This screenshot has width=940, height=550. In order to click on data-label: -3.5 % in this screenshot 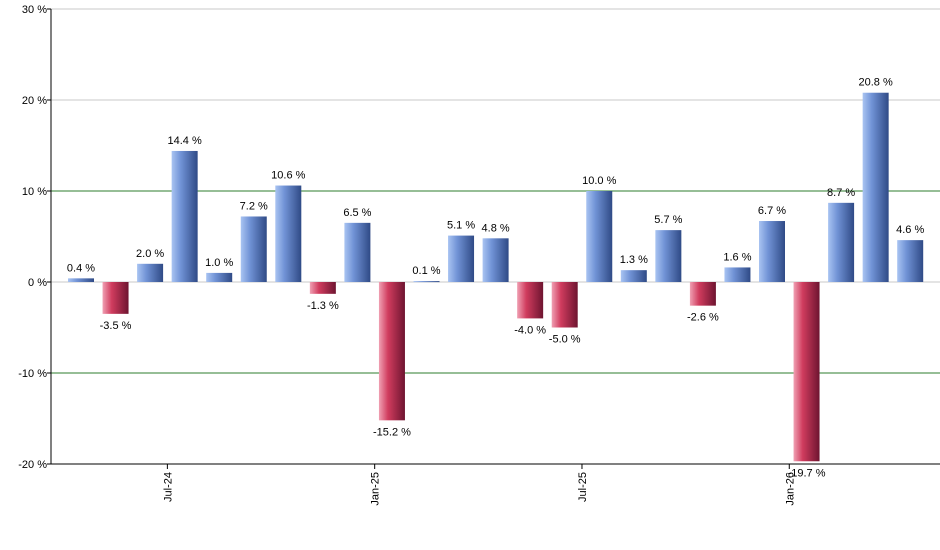, I will do `click(116, 326)`.